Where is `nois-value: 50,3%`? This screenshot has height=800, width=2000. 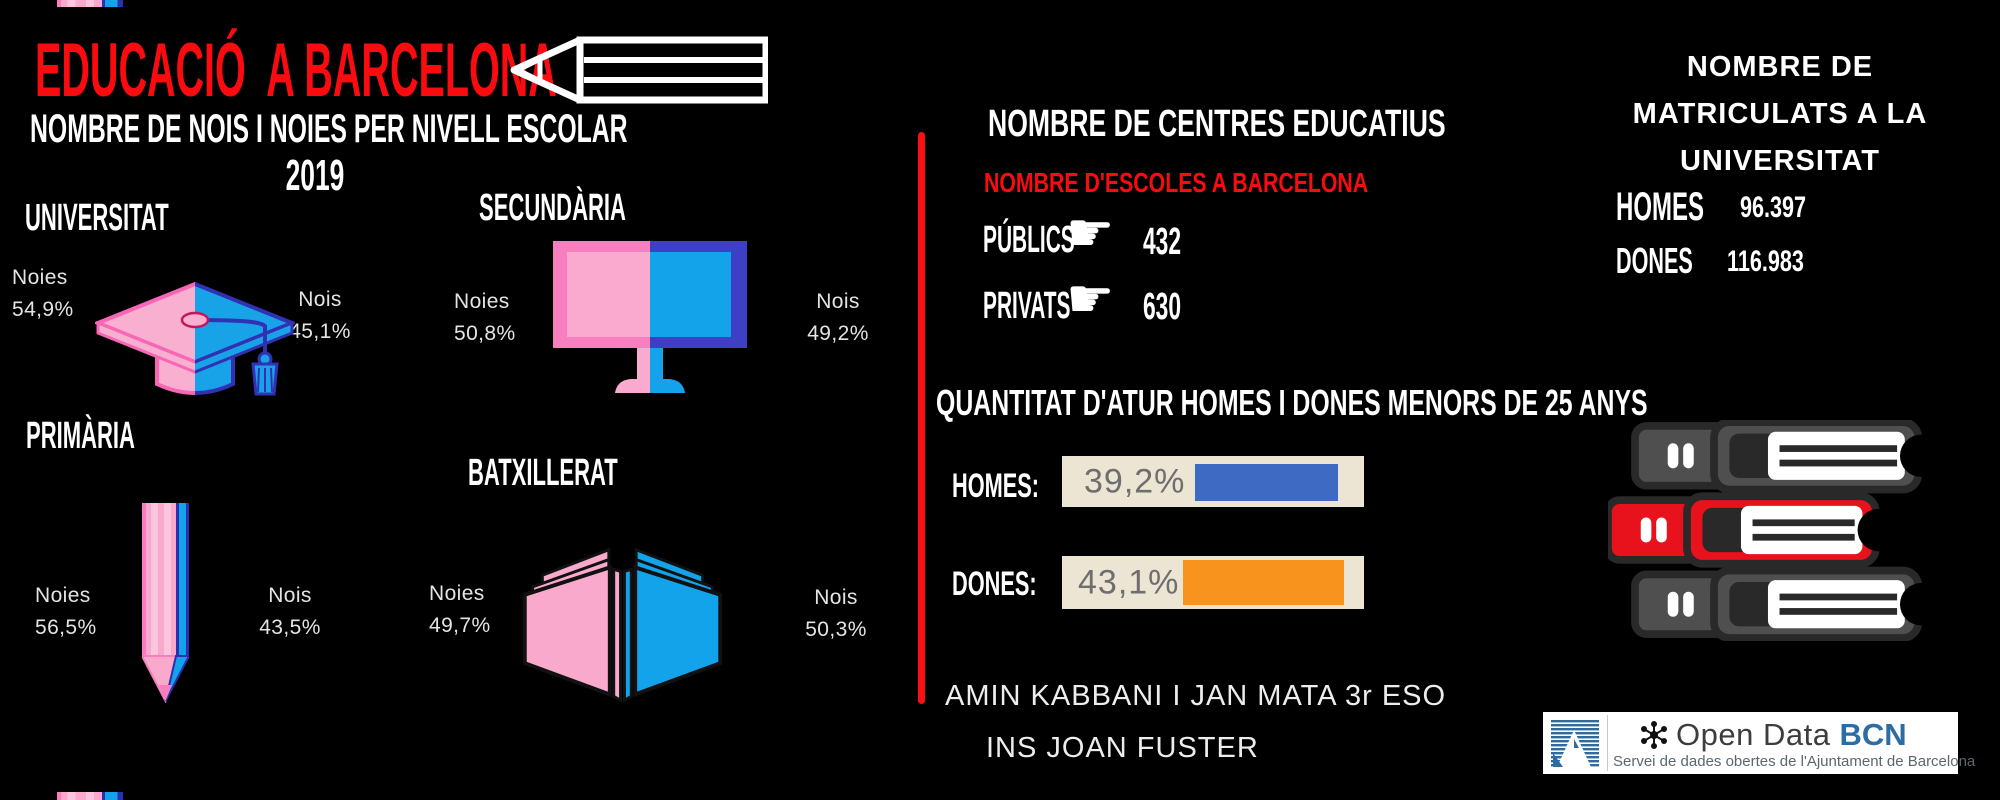
nois-value: 50,3% is located at coordinates (836, 629).